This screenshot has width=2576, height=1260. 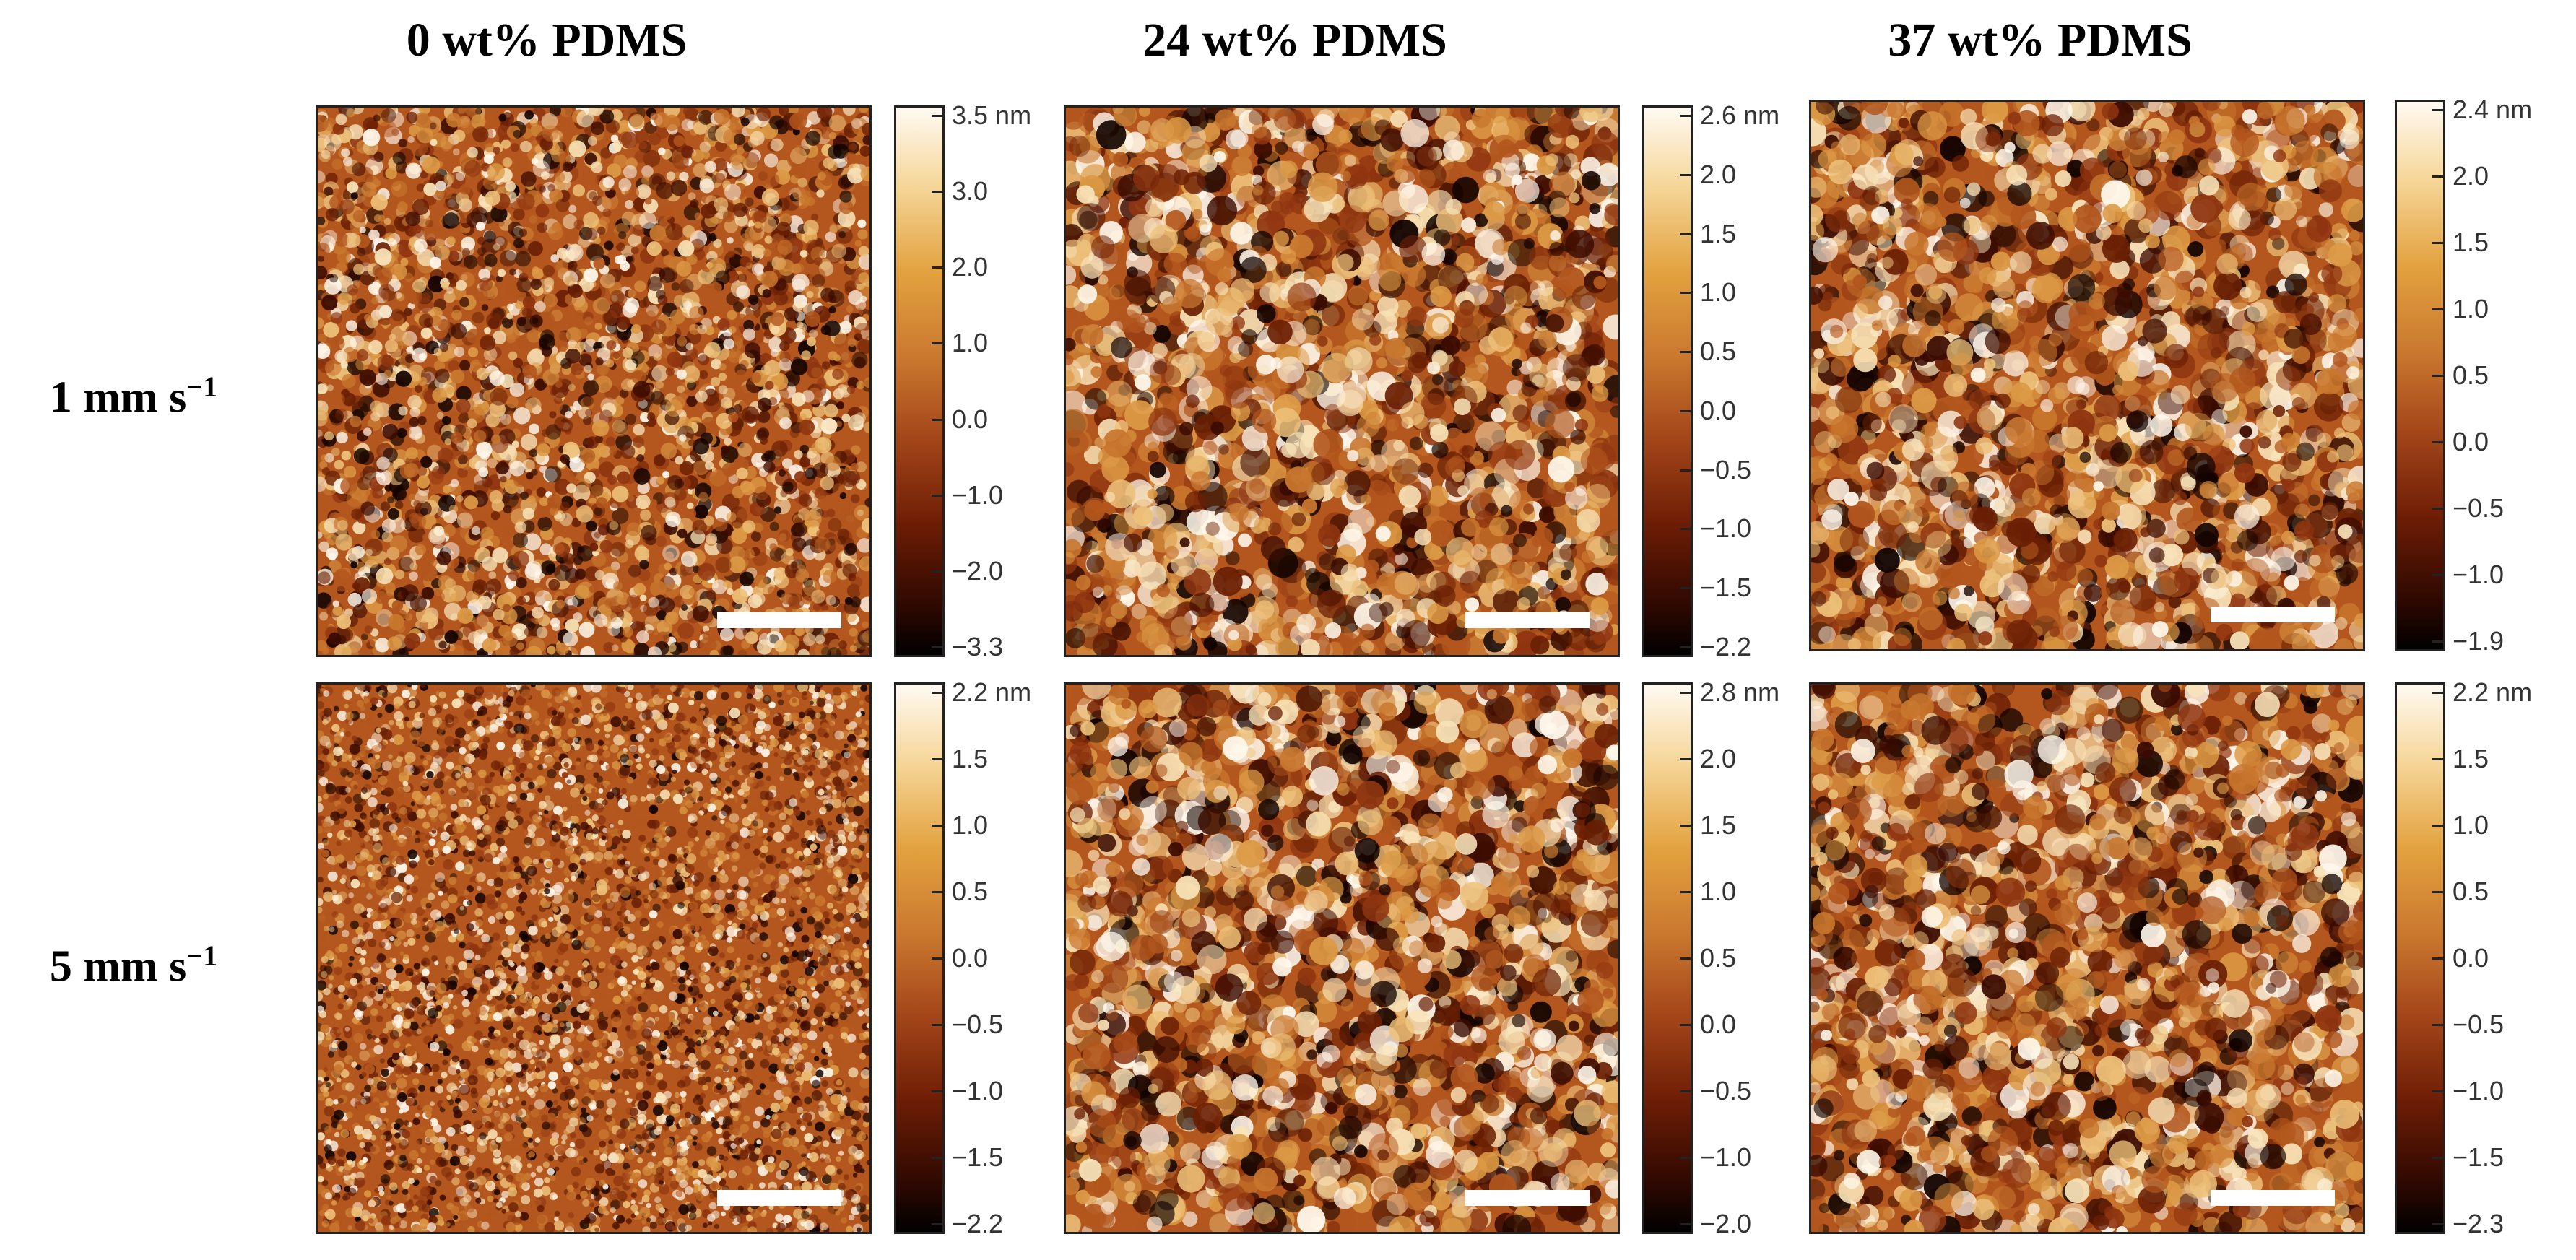 What do you see at coordinates (202, 386) in the screenshot?
I see `row-title-1mms-sup: −1` at bounding box center [202, 386].